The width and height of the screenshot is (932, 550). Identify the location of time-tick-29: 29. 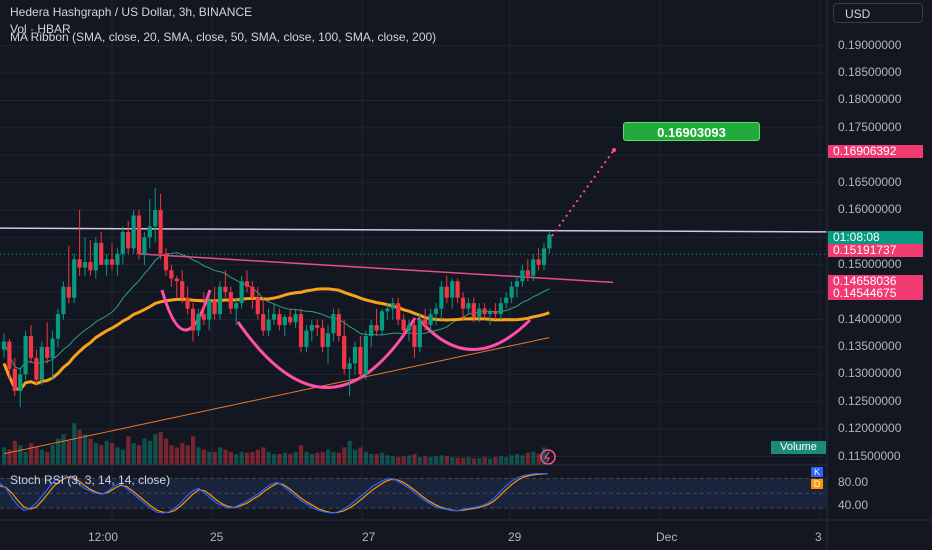
(515, 537).